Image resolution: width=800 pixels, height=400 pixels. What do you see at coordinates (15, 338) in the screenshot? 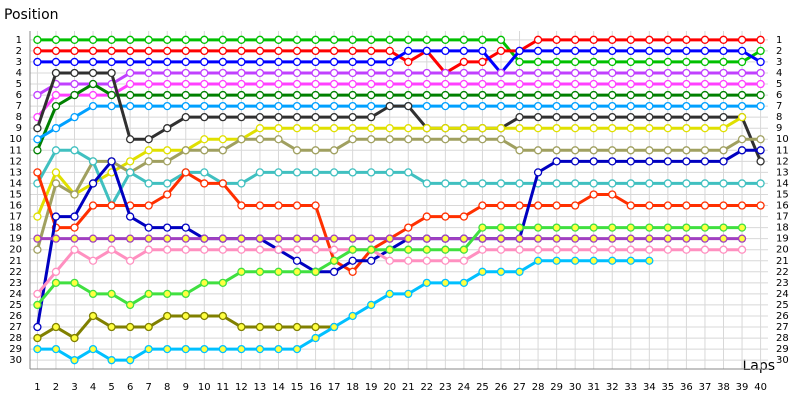
I see `y-tick-label: 28` at bounding box center [15, 338].